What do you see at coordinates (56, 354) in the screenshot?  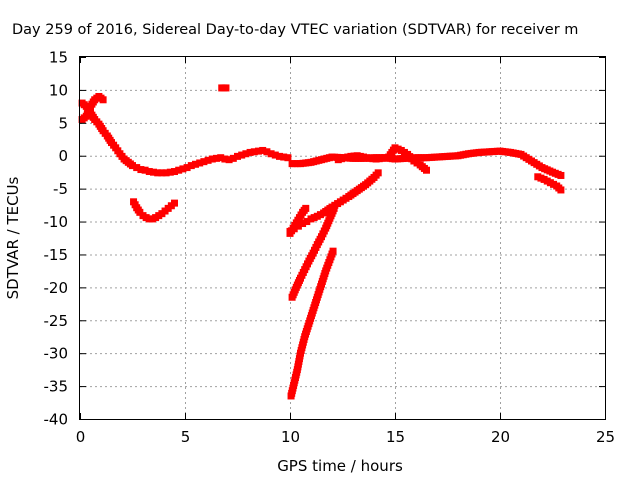 I see `y-tick-label: -30` at bounding box center [56, 354].